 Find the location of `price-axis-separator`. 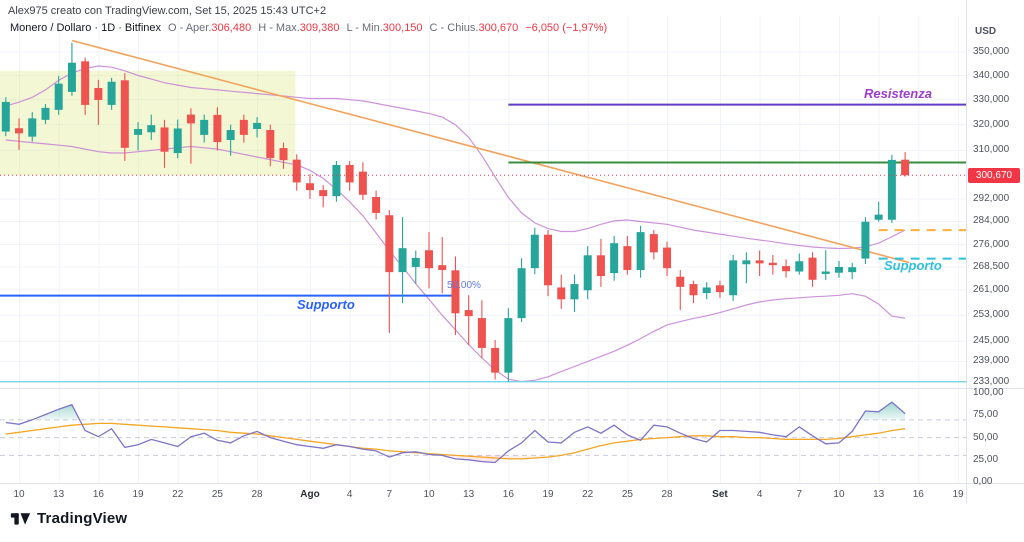

price-axis-separator is located at coordinates (966, 252).